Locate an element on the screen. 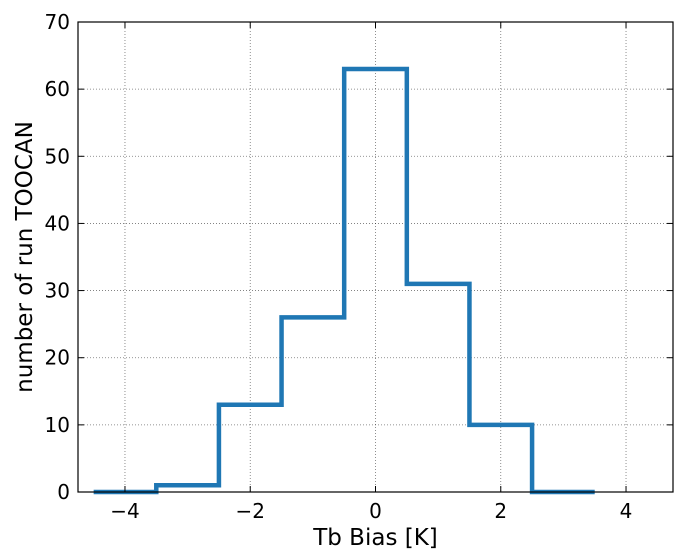  x-tick-label: 2 is located at coordinates (500, 511).